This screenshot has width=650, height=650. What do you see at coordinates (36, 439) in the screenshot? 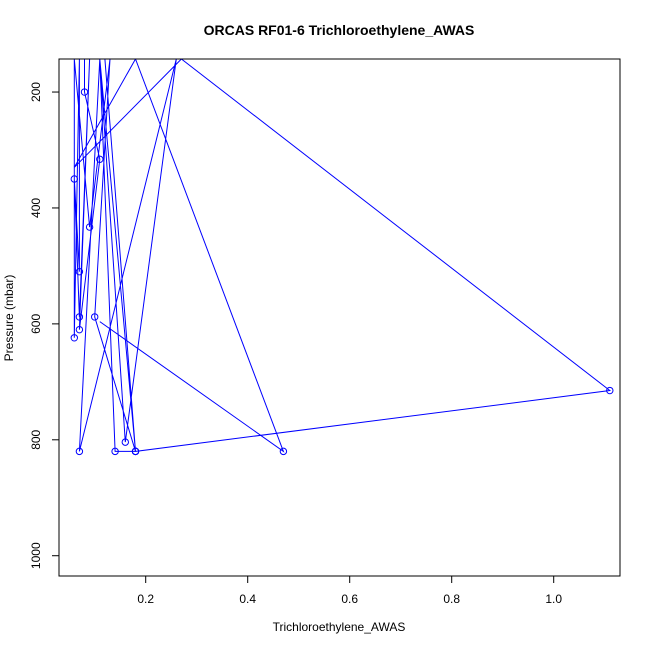
I see `y-tick-label: 800` at bounding box center [36, 439].